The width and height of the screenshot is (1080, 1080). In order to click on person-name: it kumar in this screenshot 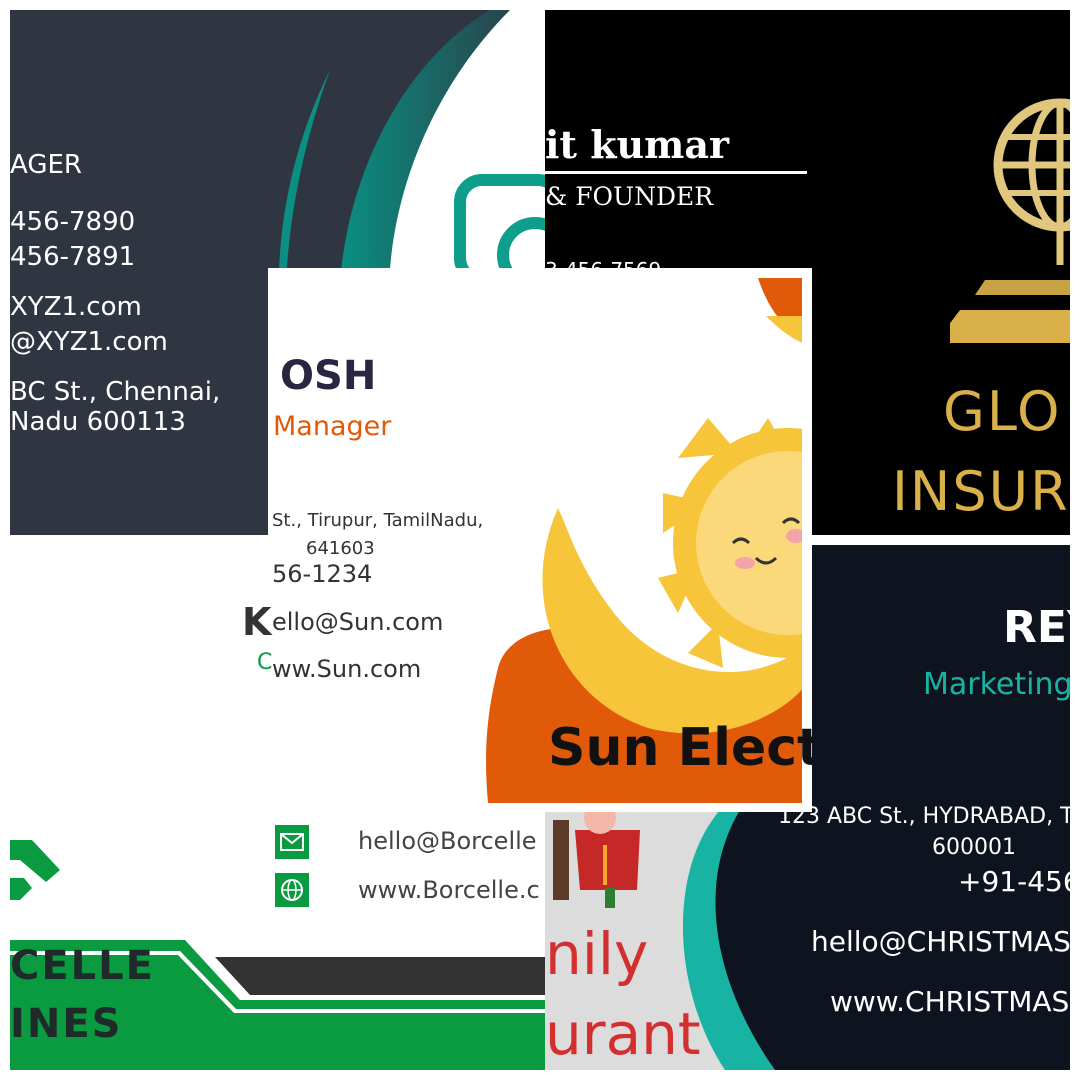, I will do `click(637, 144)`.